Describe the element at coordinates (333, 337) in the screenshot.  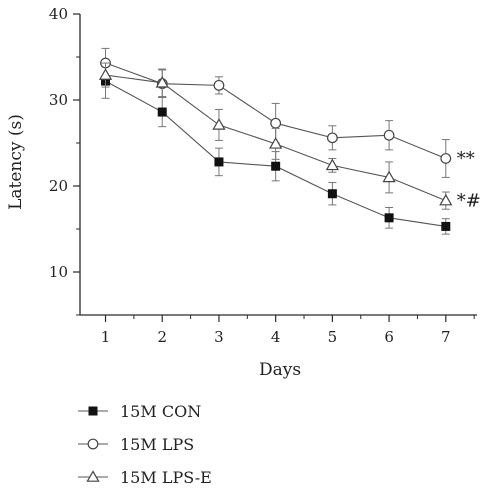
I see `x-tick-label: 5` at that location.